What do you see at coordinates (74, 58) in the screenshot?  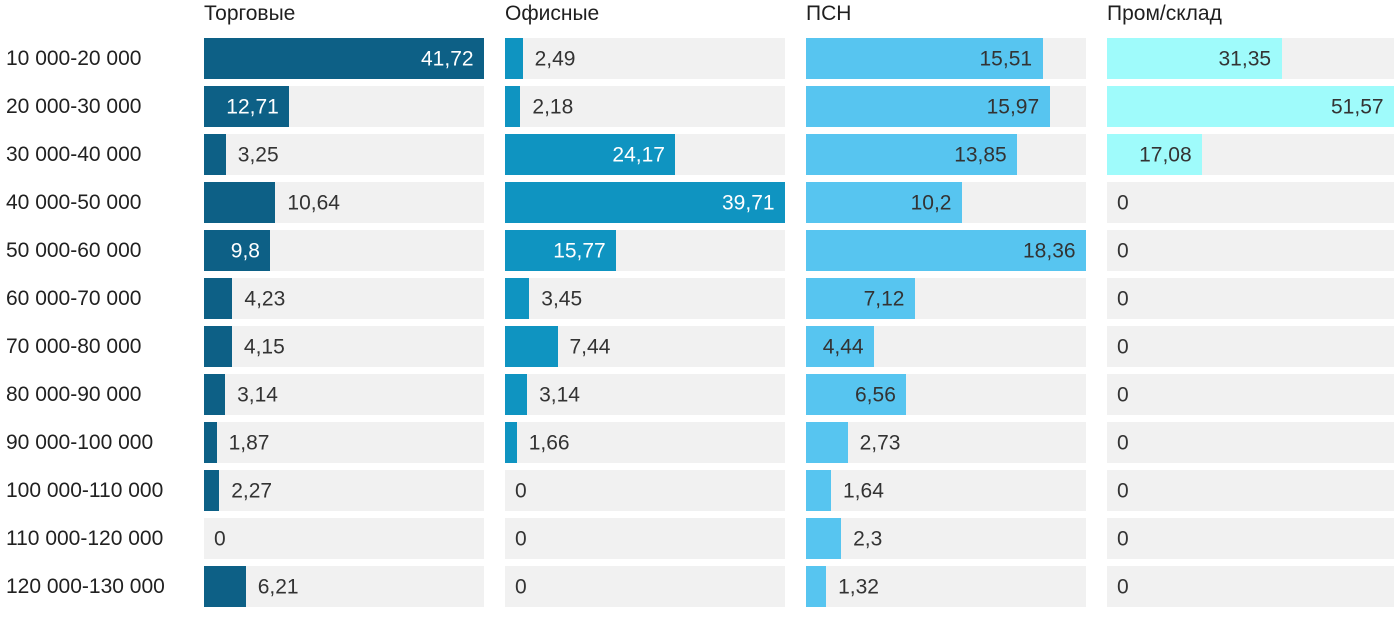 I see `row-label: 10 000-20 000` at bounding box center [74, 58].